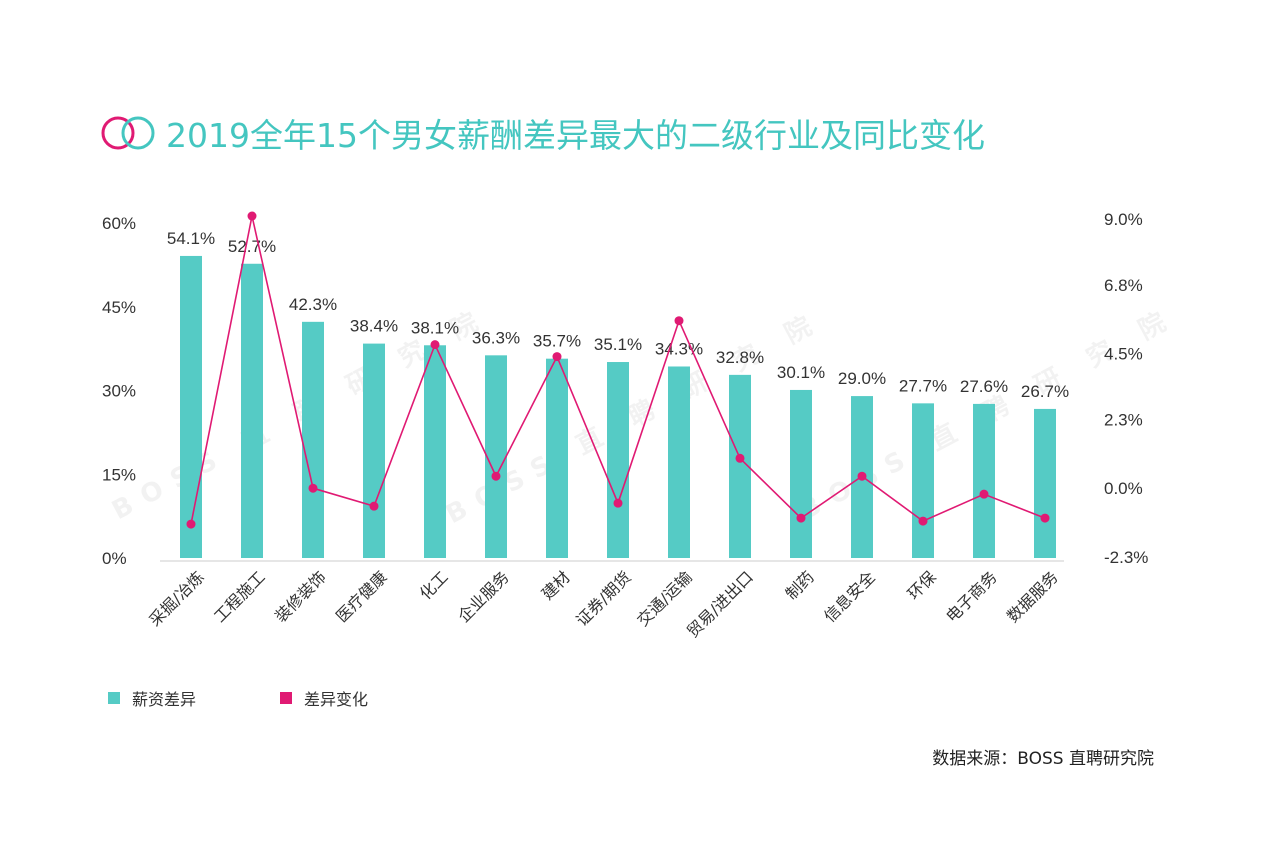  What do you see at coordinates (374, 326) in the screenshot?
I see `bar-label-3: 38.4%` at bounding box center [374, 326].